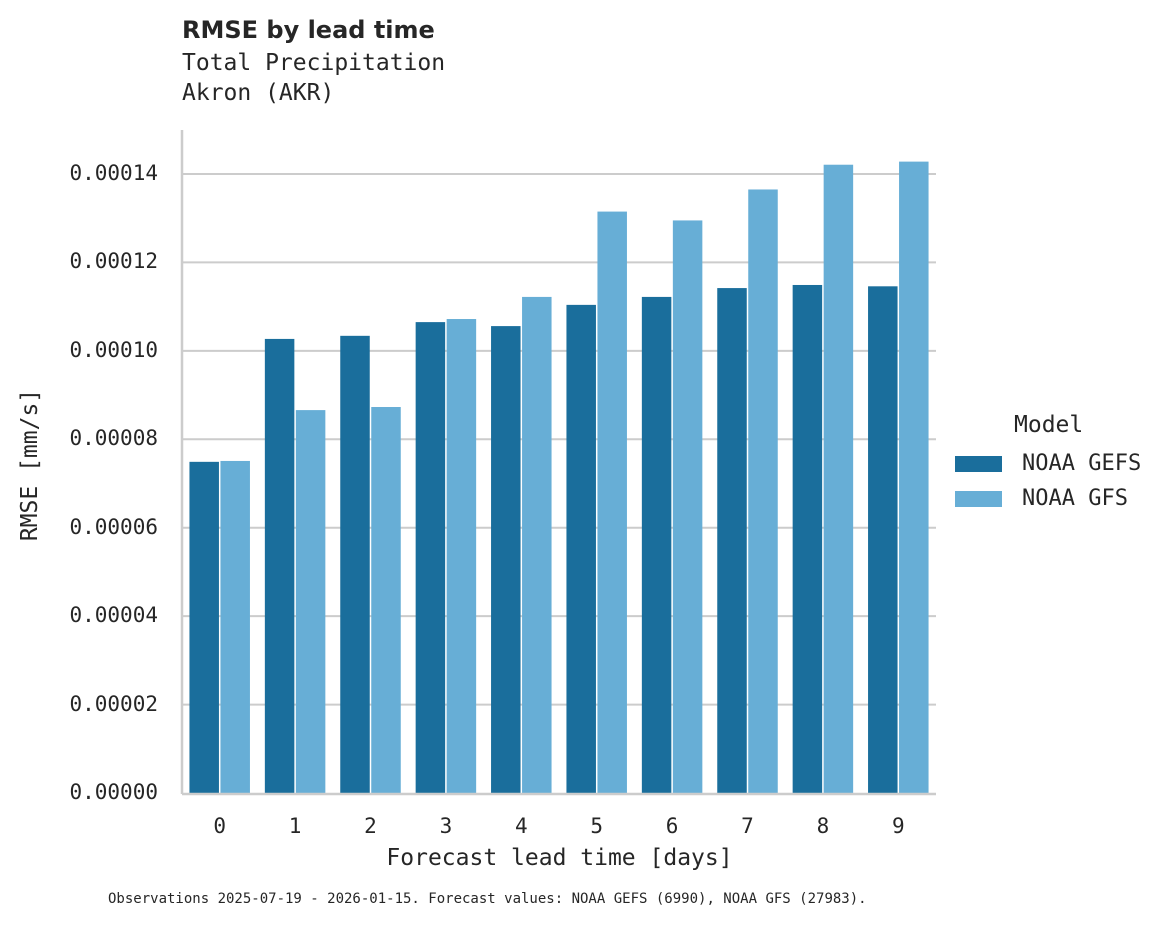 The width and height of the screenshot is (1175, 928). I want to click on y-tick-label: 0.00004, so click(113, 615).